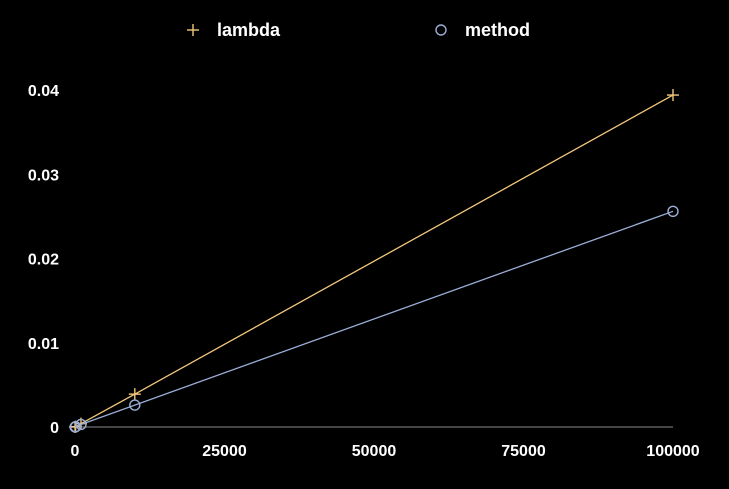  What do you see at coordinates (75, 451) in the screenshot?
I see `x-tick-label: 0` at bounding box center [75, 451].